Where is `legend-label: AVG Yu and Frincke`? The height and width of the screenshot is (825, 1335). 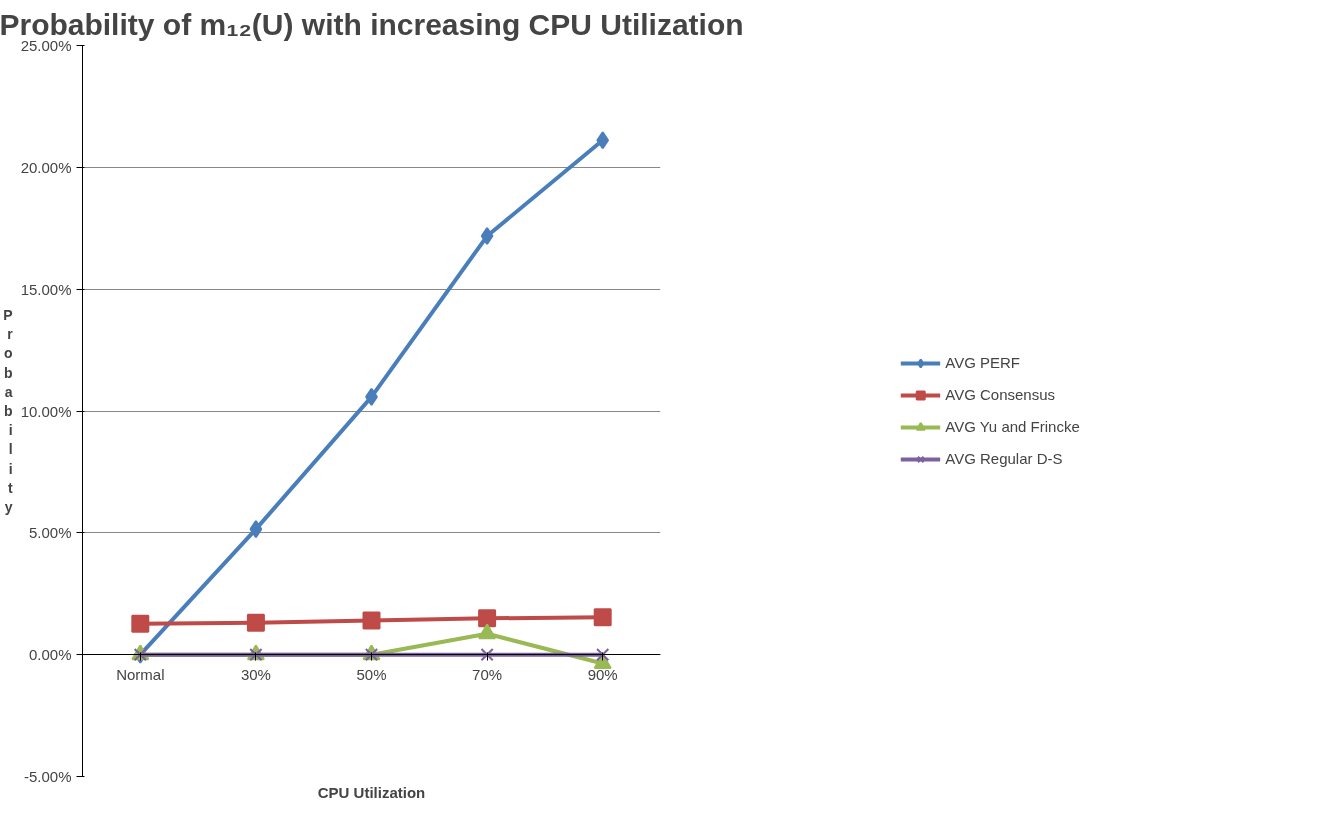 legend-label: AVG Yu and Frincke is located at coordinates (1012, 426).